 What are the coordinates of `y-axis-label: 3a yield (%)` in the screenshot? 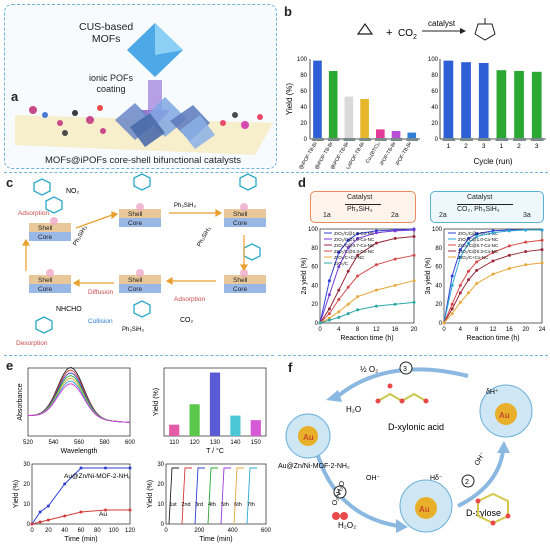 It's located at (428, 276).